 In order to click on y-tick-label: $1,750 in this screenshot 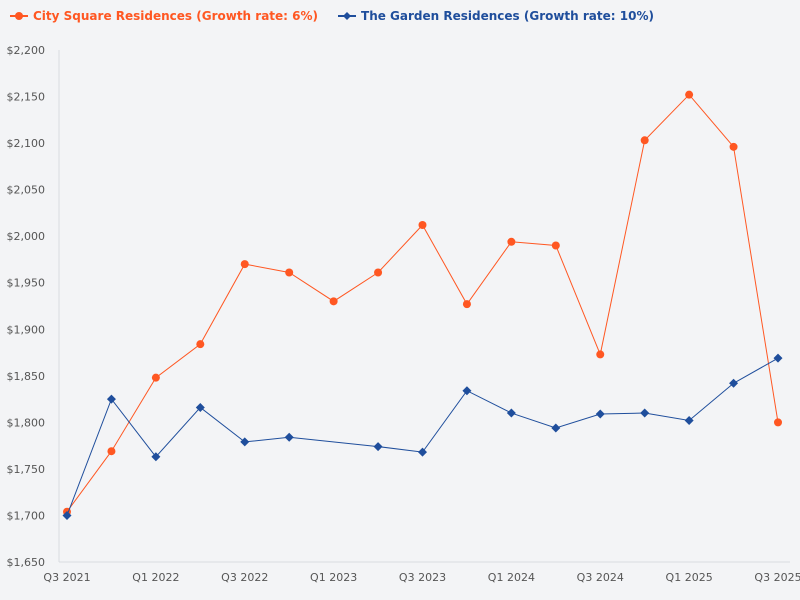, I will do `click(26, 469)`.